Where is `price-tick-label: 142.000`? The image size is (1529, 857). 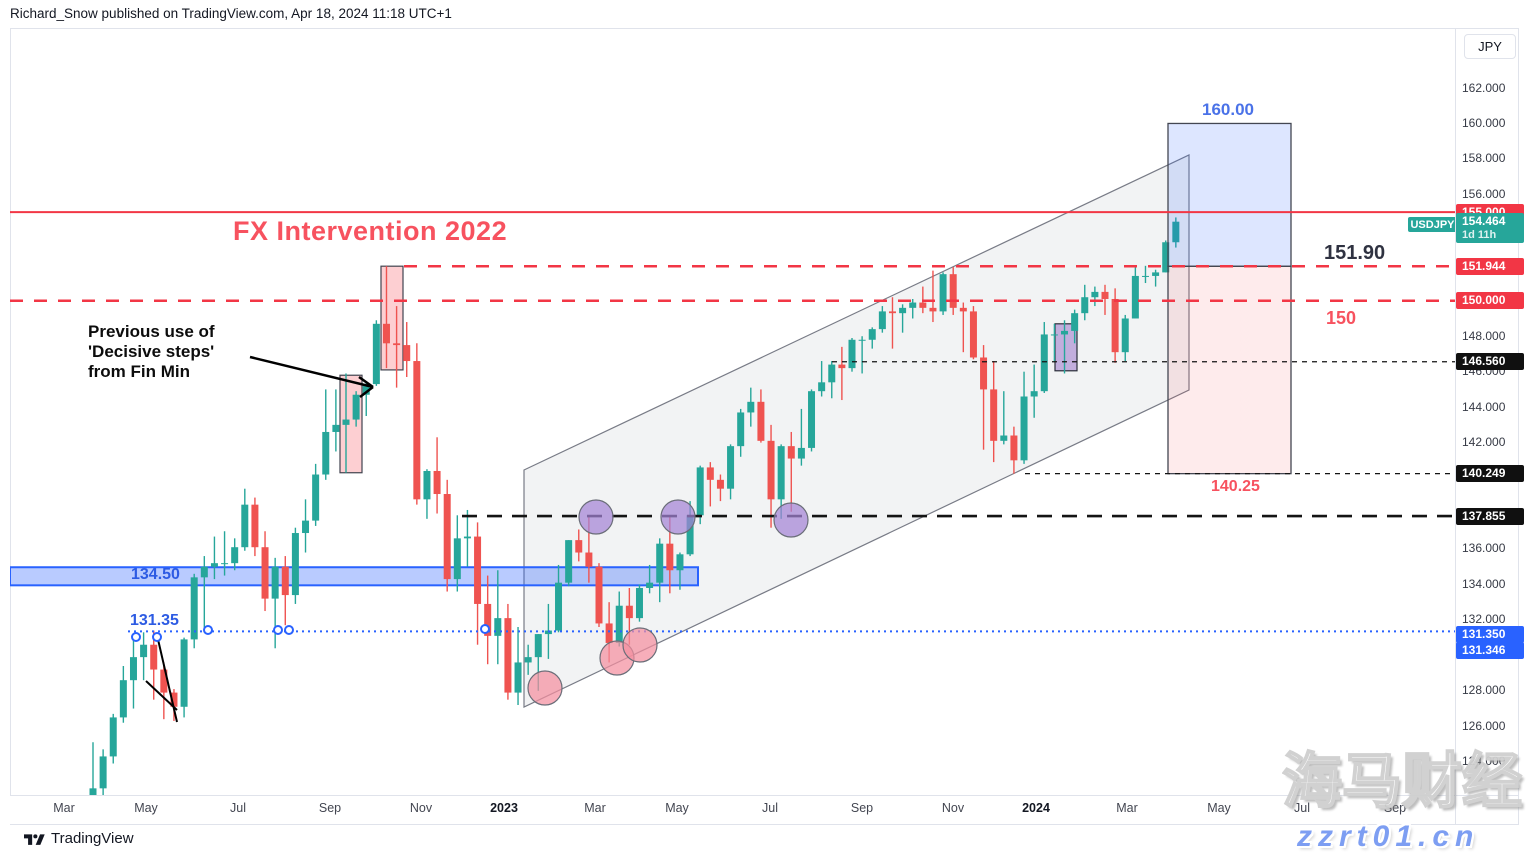
price-tick-label: 142.000 is located at coordinates (1484, 442).